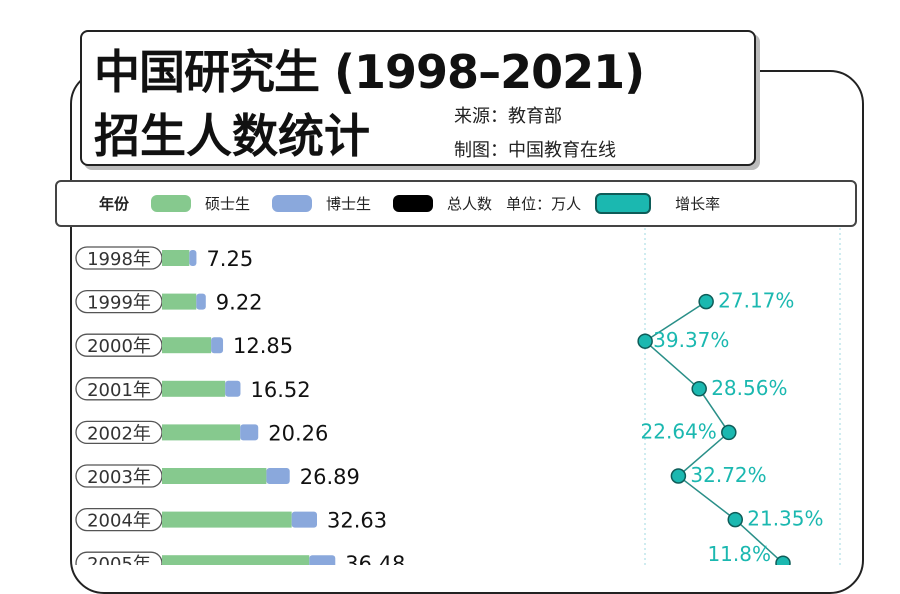 The image size is (900, 594). Describe the element at coordinates (623, 203) in the screenshot. I see `legend-growth-swatch` at that location.